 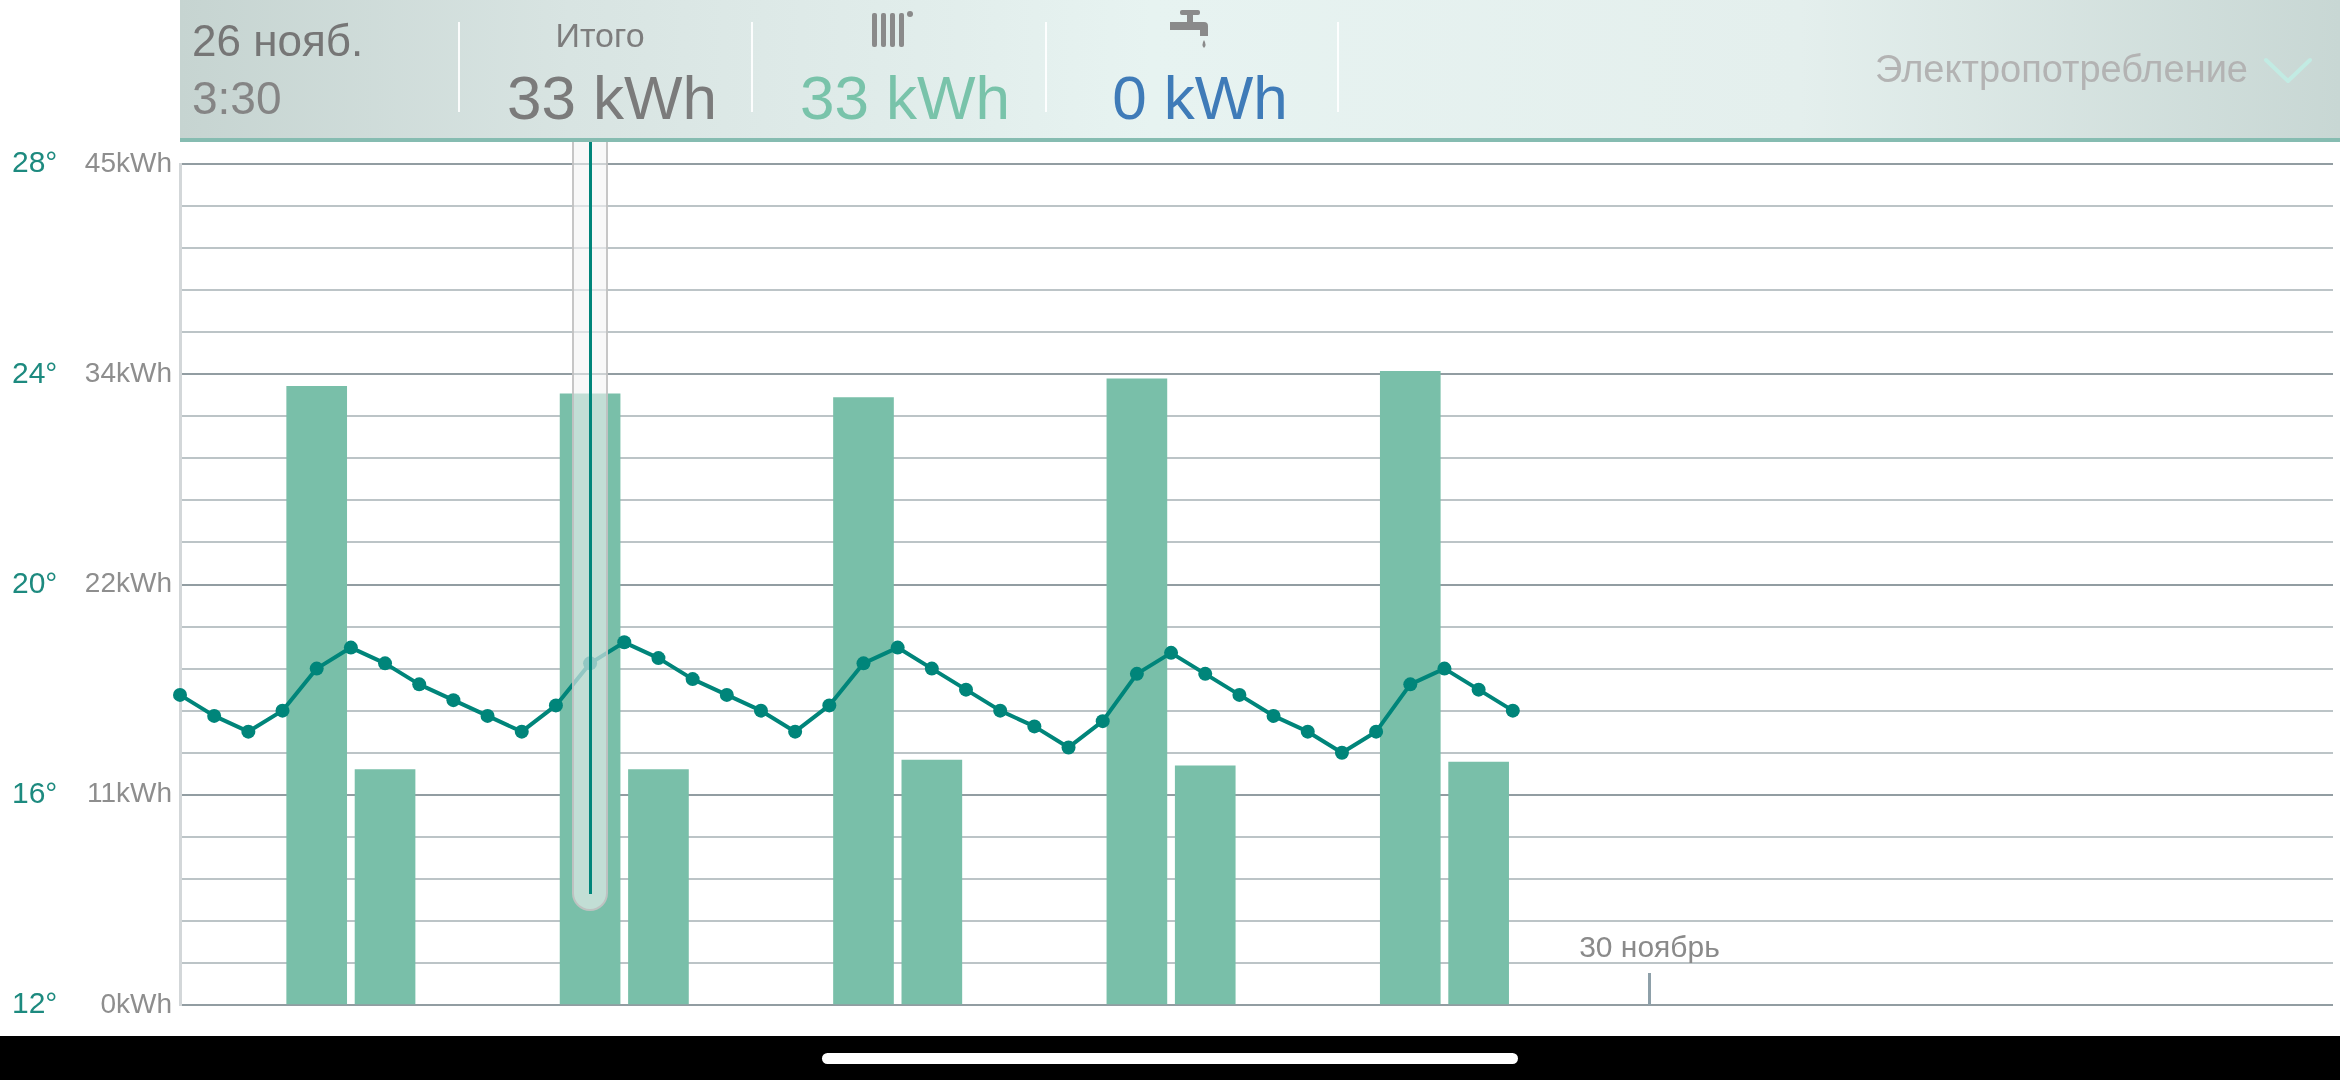 I want to click on y2-tick-label: 12°, so click(x=35, y=1003).